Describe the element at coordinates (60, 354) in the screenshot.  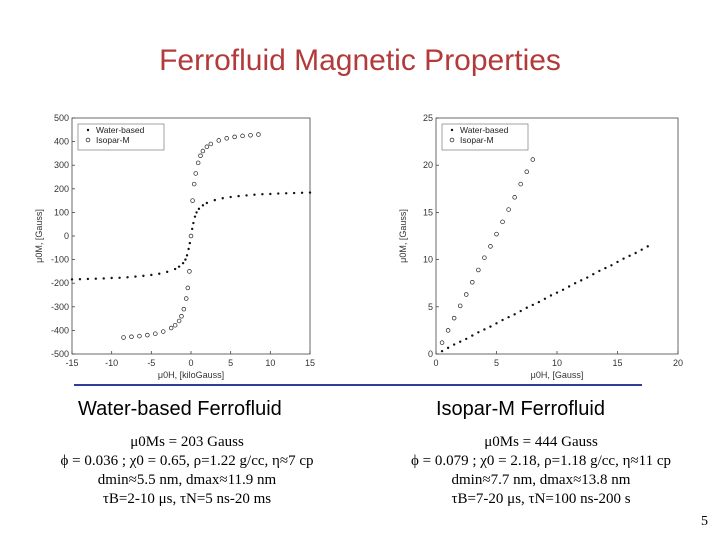
I see `y-tick-label: -500` at that location.